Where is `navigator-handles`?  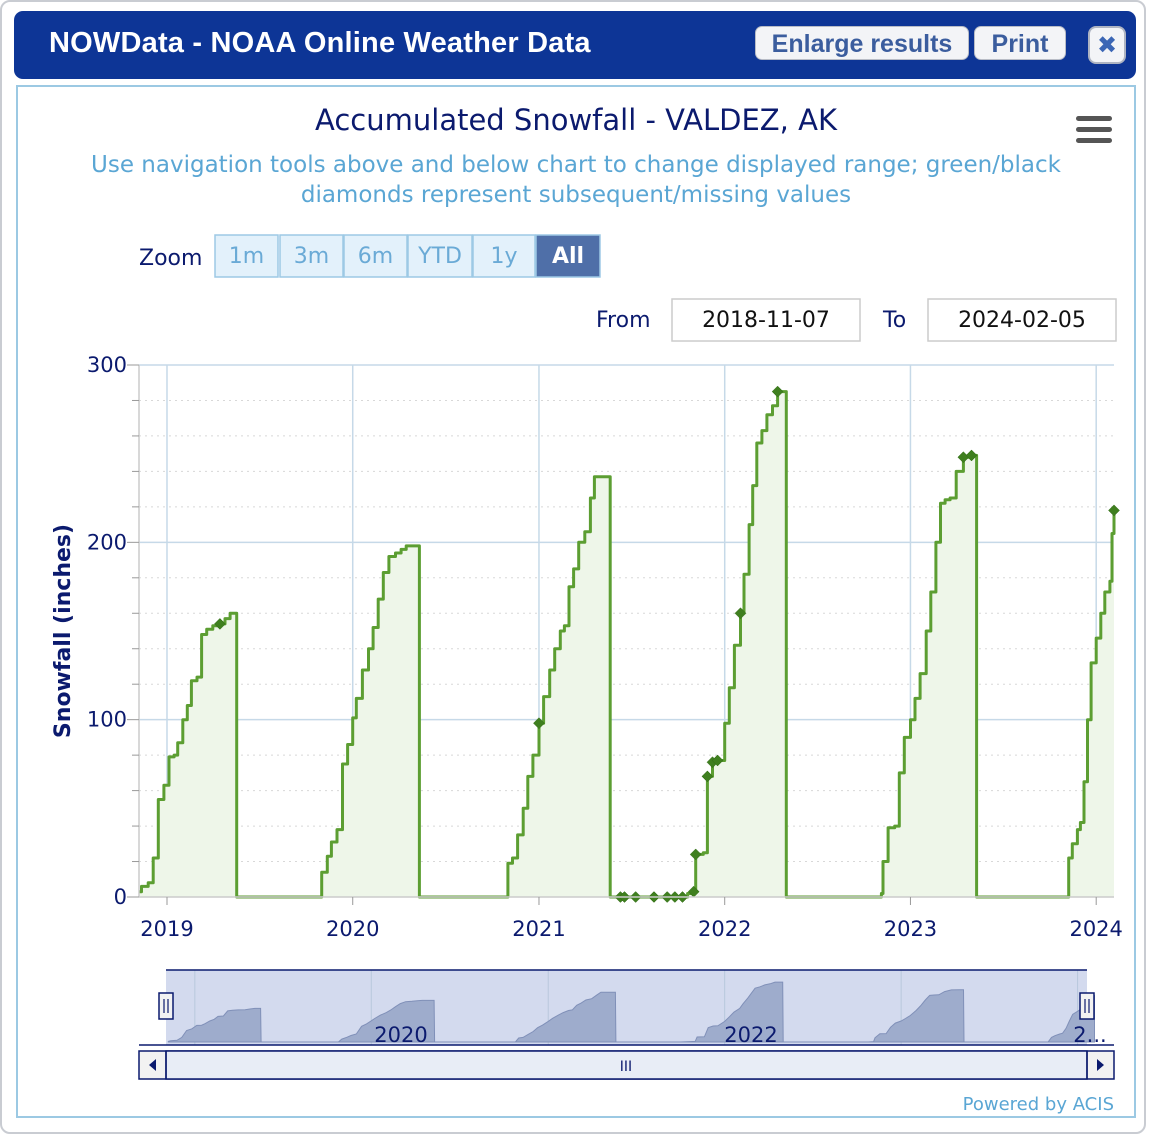
navigator-handles is located at coordinates (626, 1006).